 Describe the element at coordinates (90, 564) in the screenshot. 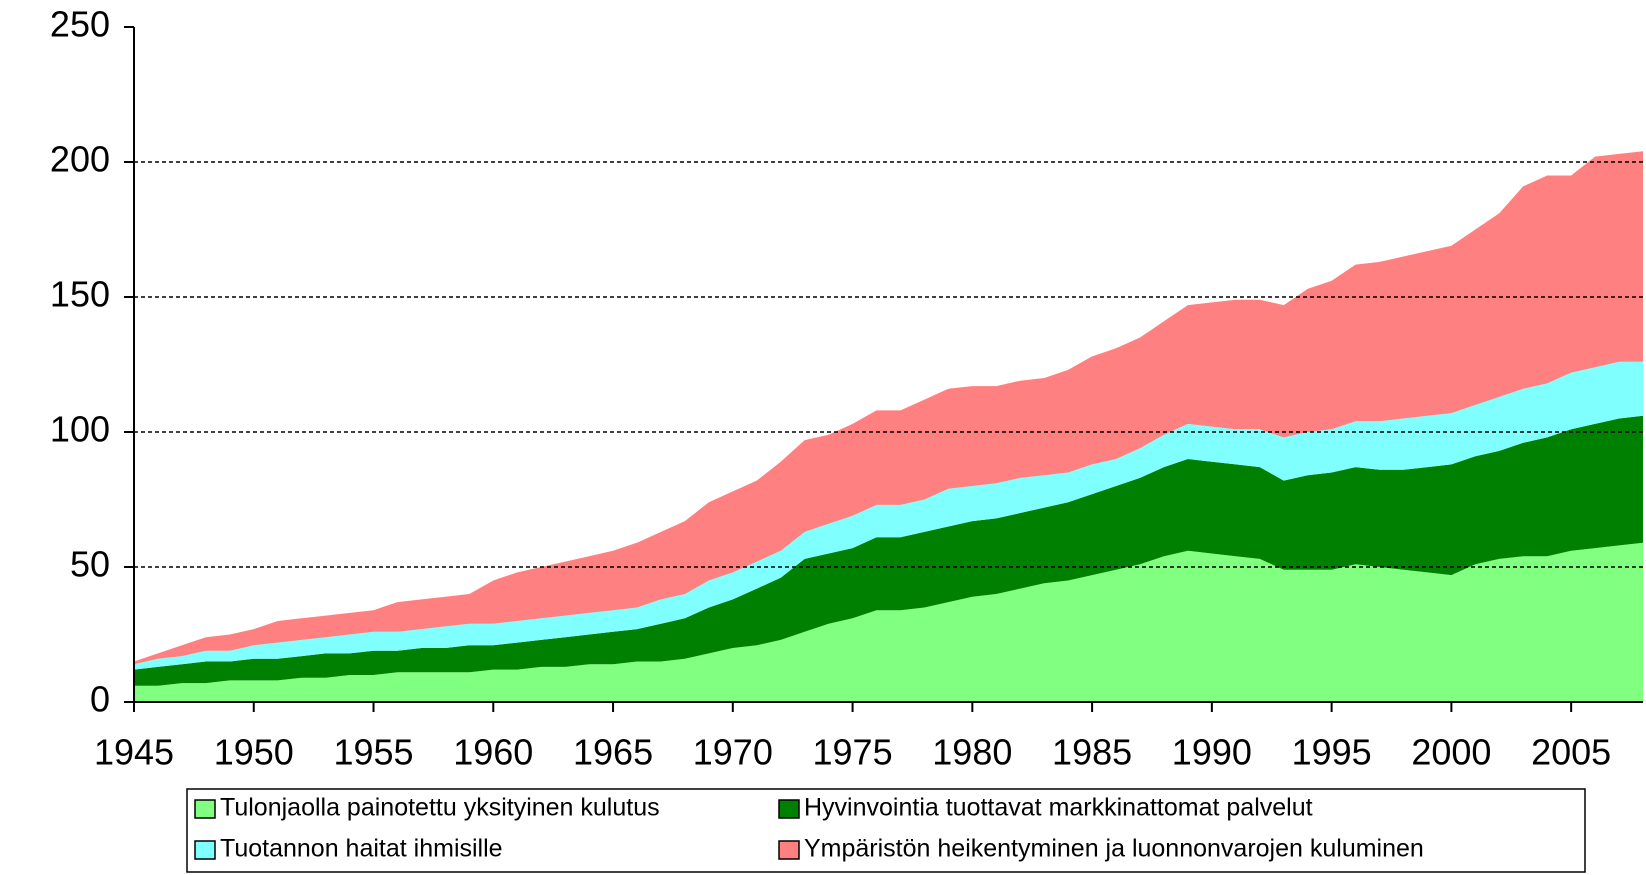

I see `y-tick-label: 50` at that location.